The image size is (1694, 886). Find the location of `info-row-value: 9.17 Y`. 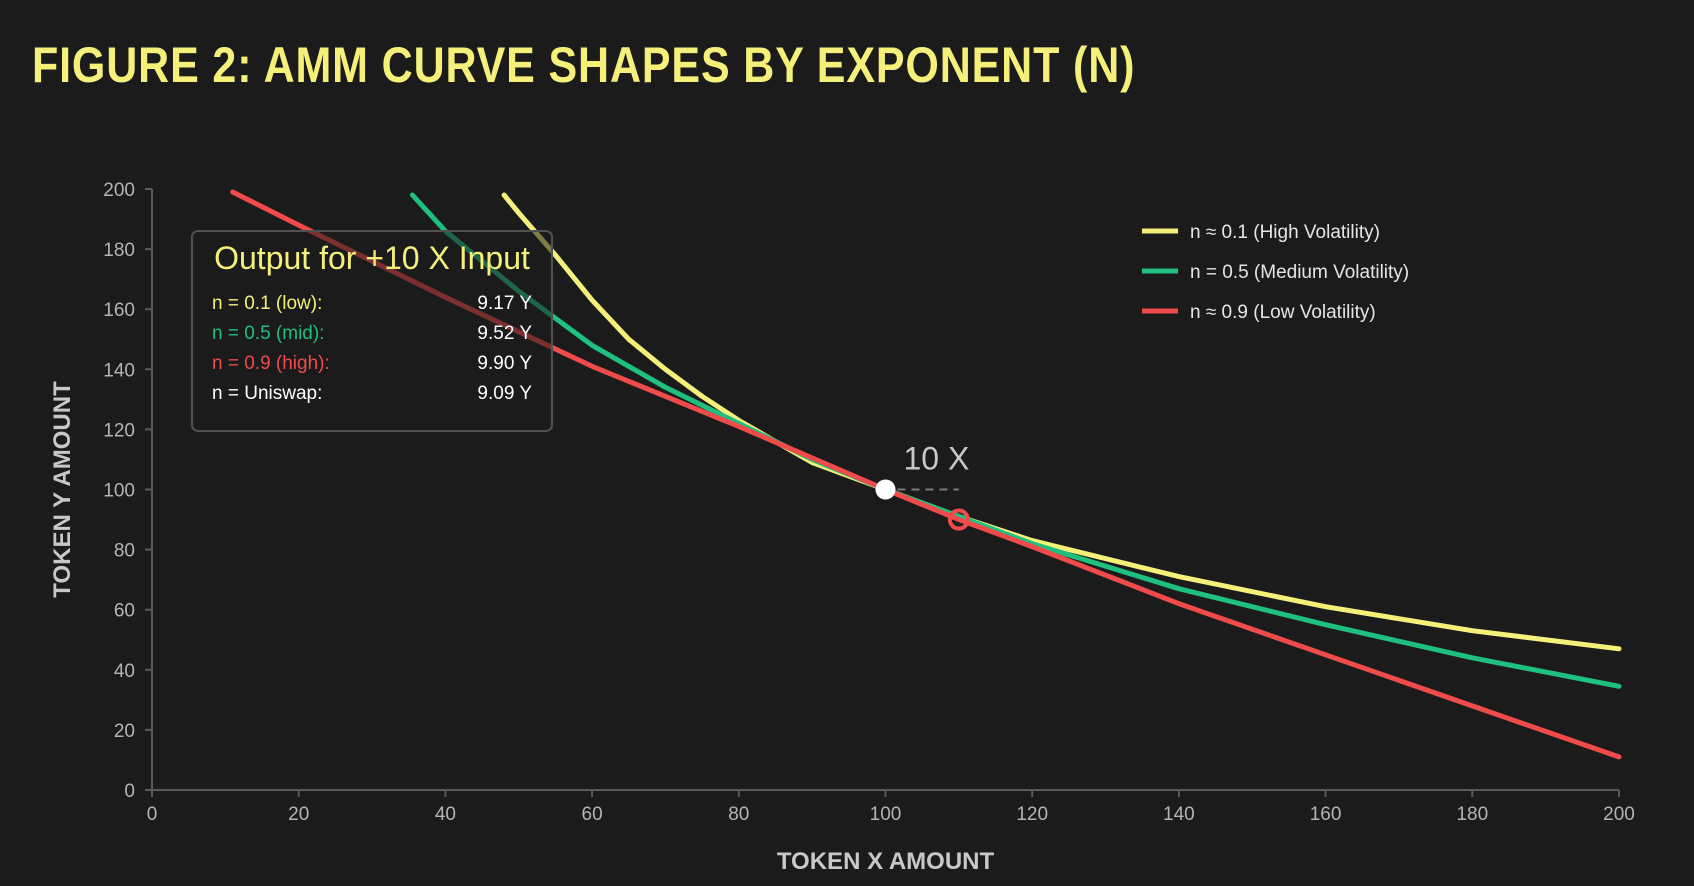

info-row-value: 9.17 Y is located at coordinates (504, 303).